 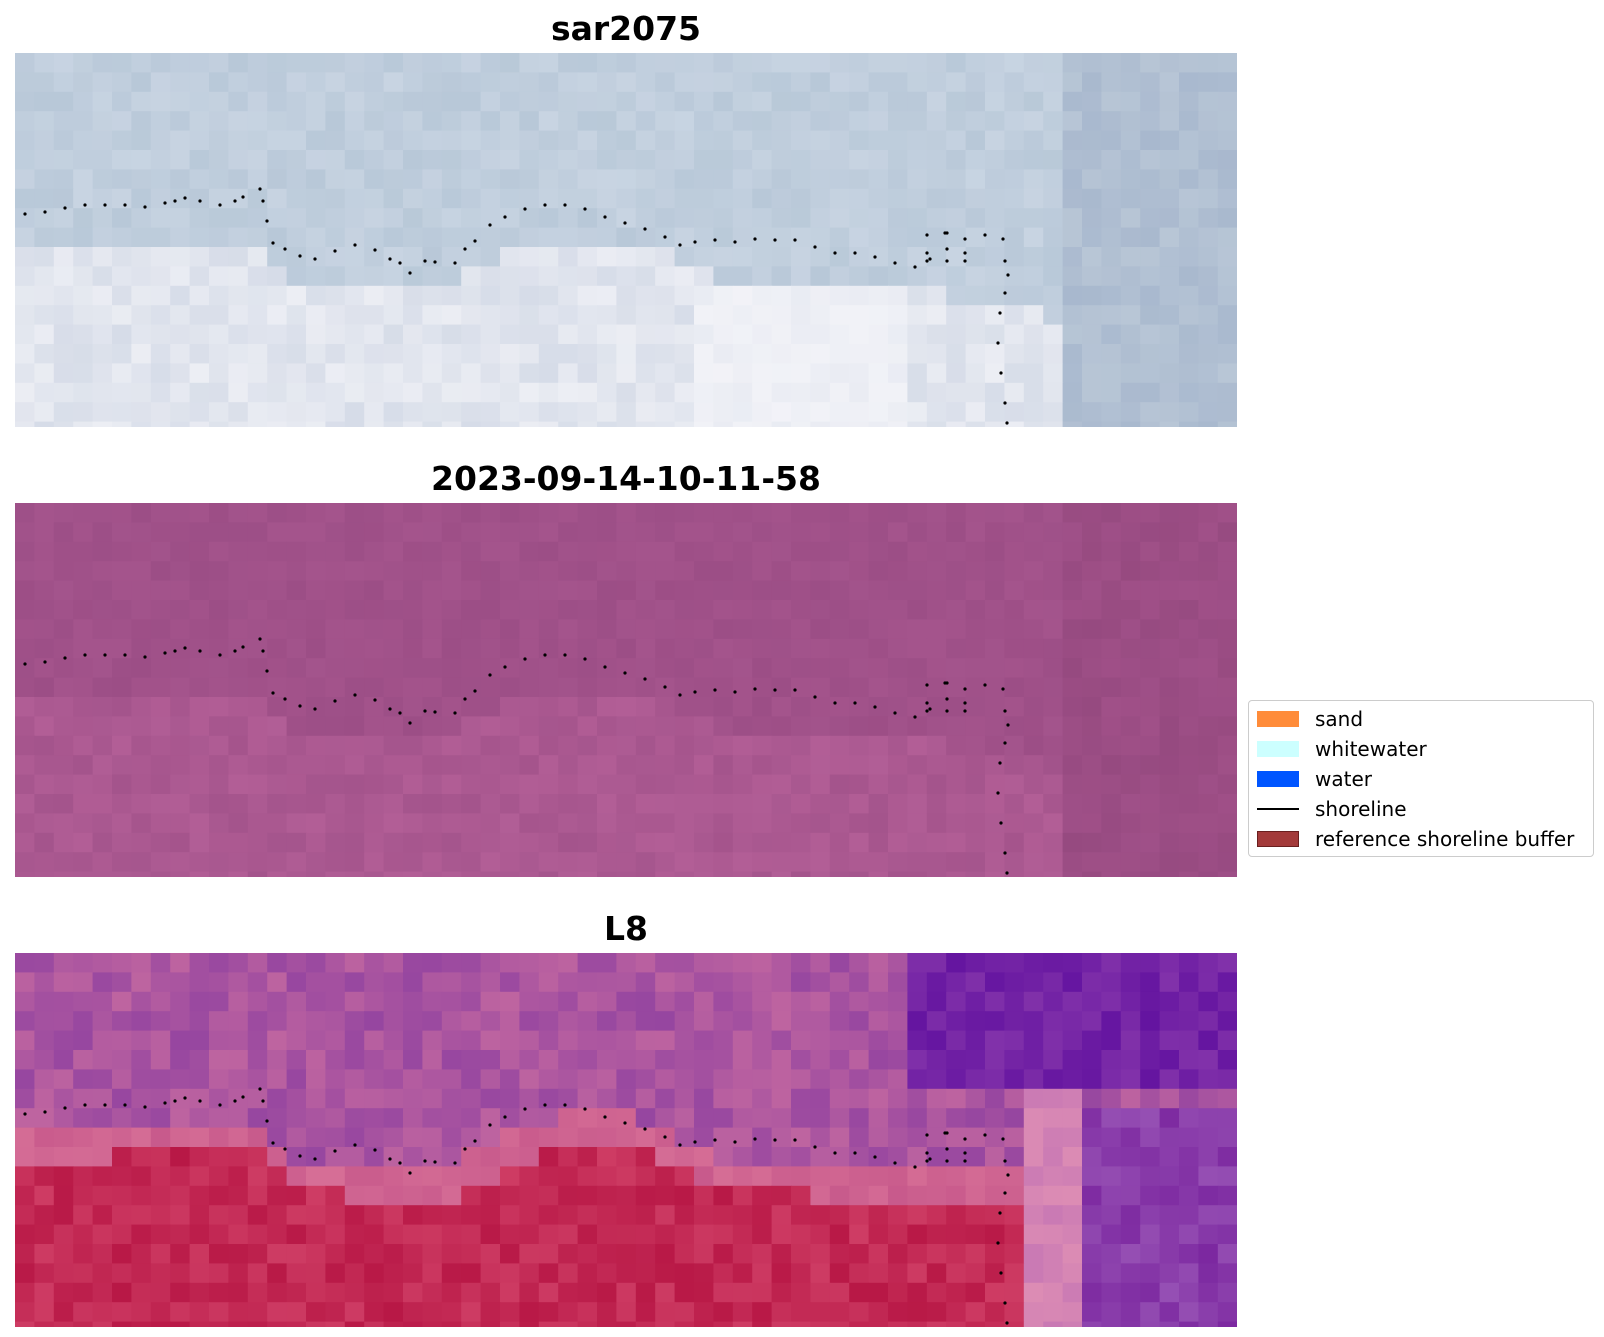 I want to click on legend-swatch-sand, so click(x=1278, y=719).